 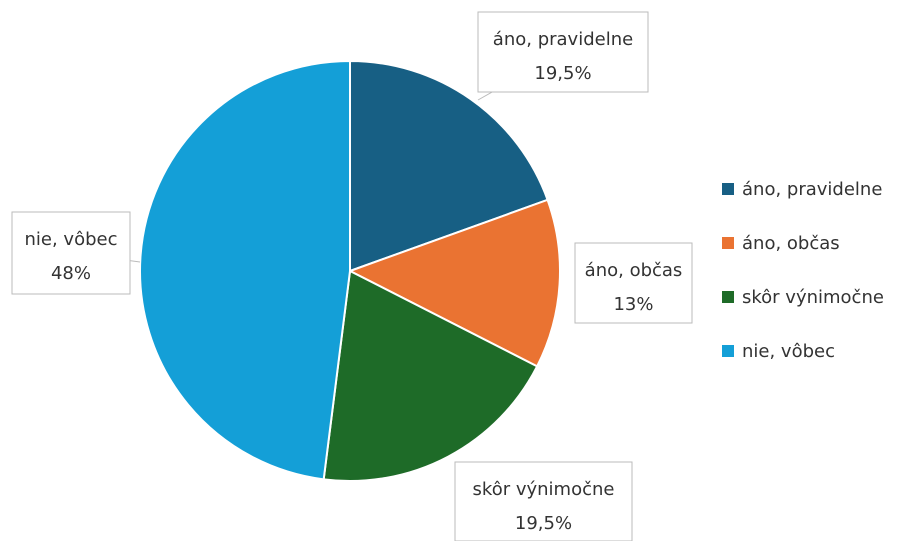 I want to click on data-label-value: 13%, so click(x=633, y=304).